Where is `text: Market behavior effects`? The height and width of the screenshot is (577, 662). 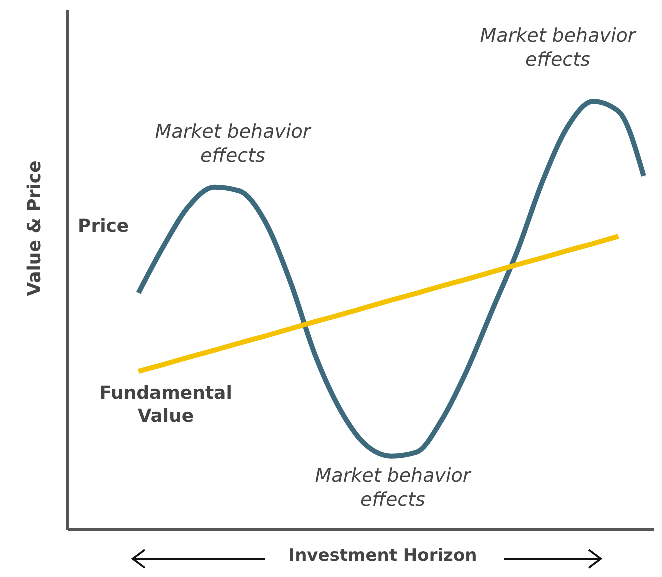 text: Market behavior effects is located at coordinates (558, 48).